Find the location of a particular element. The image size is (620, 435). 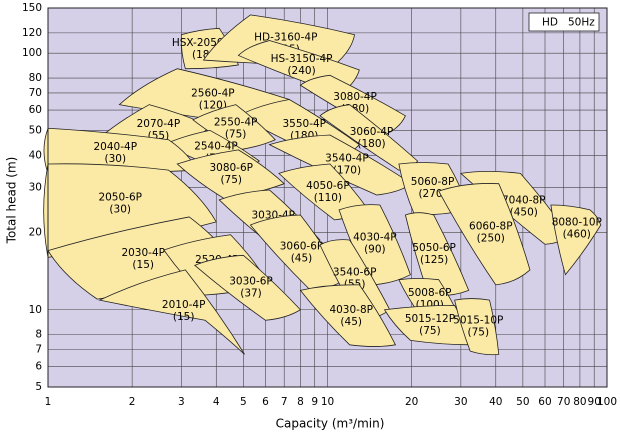

region-power: (110) is located at coordinates (328, 198).